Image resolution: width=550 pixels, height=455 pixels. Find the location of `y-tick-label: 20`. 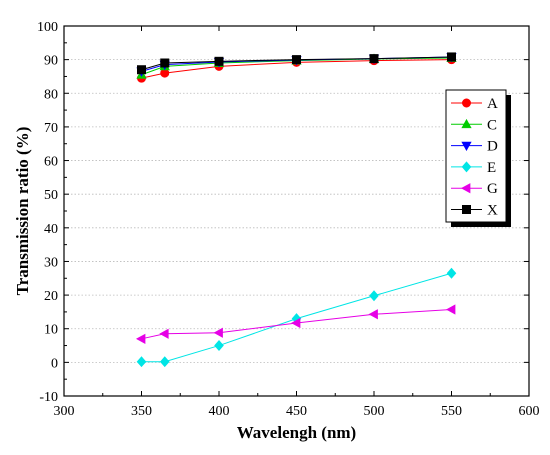

y-tick-label: 20 is located at coordinates (51, 296).